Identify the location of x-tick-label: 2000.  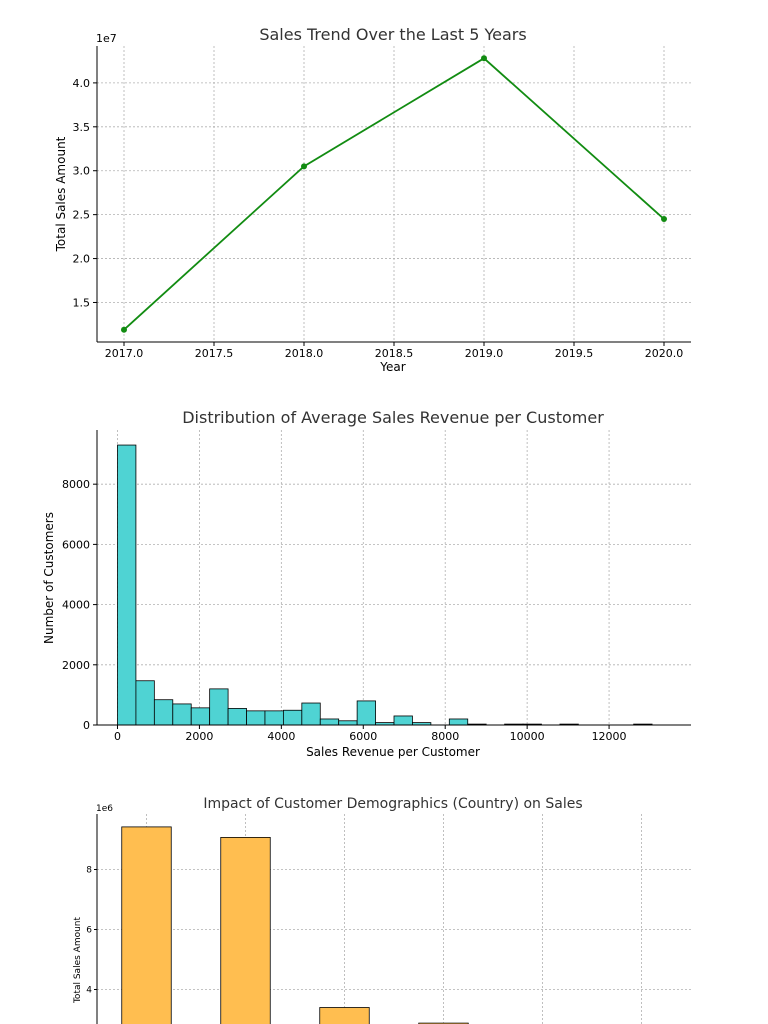
(199, 736).